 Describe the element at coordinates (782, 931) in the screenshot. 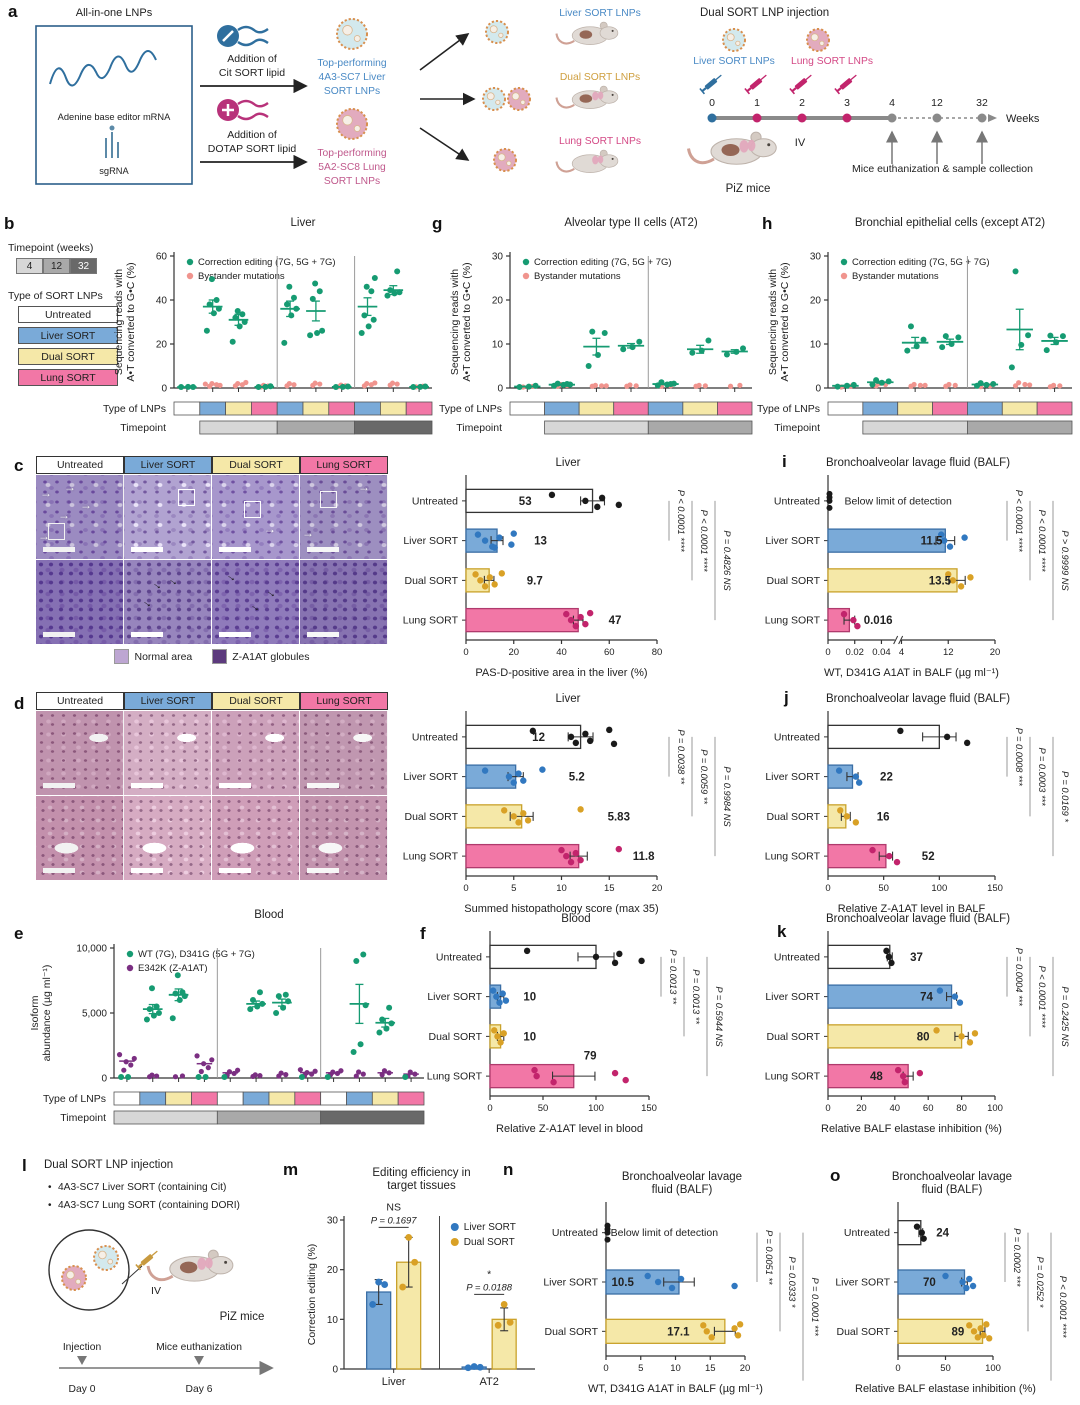

I see `panel-letter-k: k` at that location.